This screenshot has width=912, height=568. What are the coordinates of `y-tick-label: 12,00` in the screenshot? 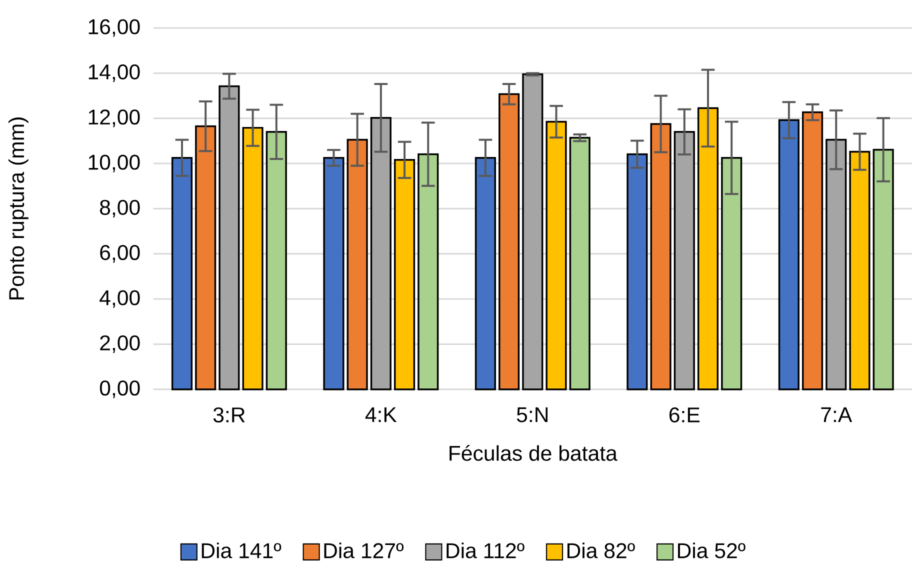 It's located at (114, 119).